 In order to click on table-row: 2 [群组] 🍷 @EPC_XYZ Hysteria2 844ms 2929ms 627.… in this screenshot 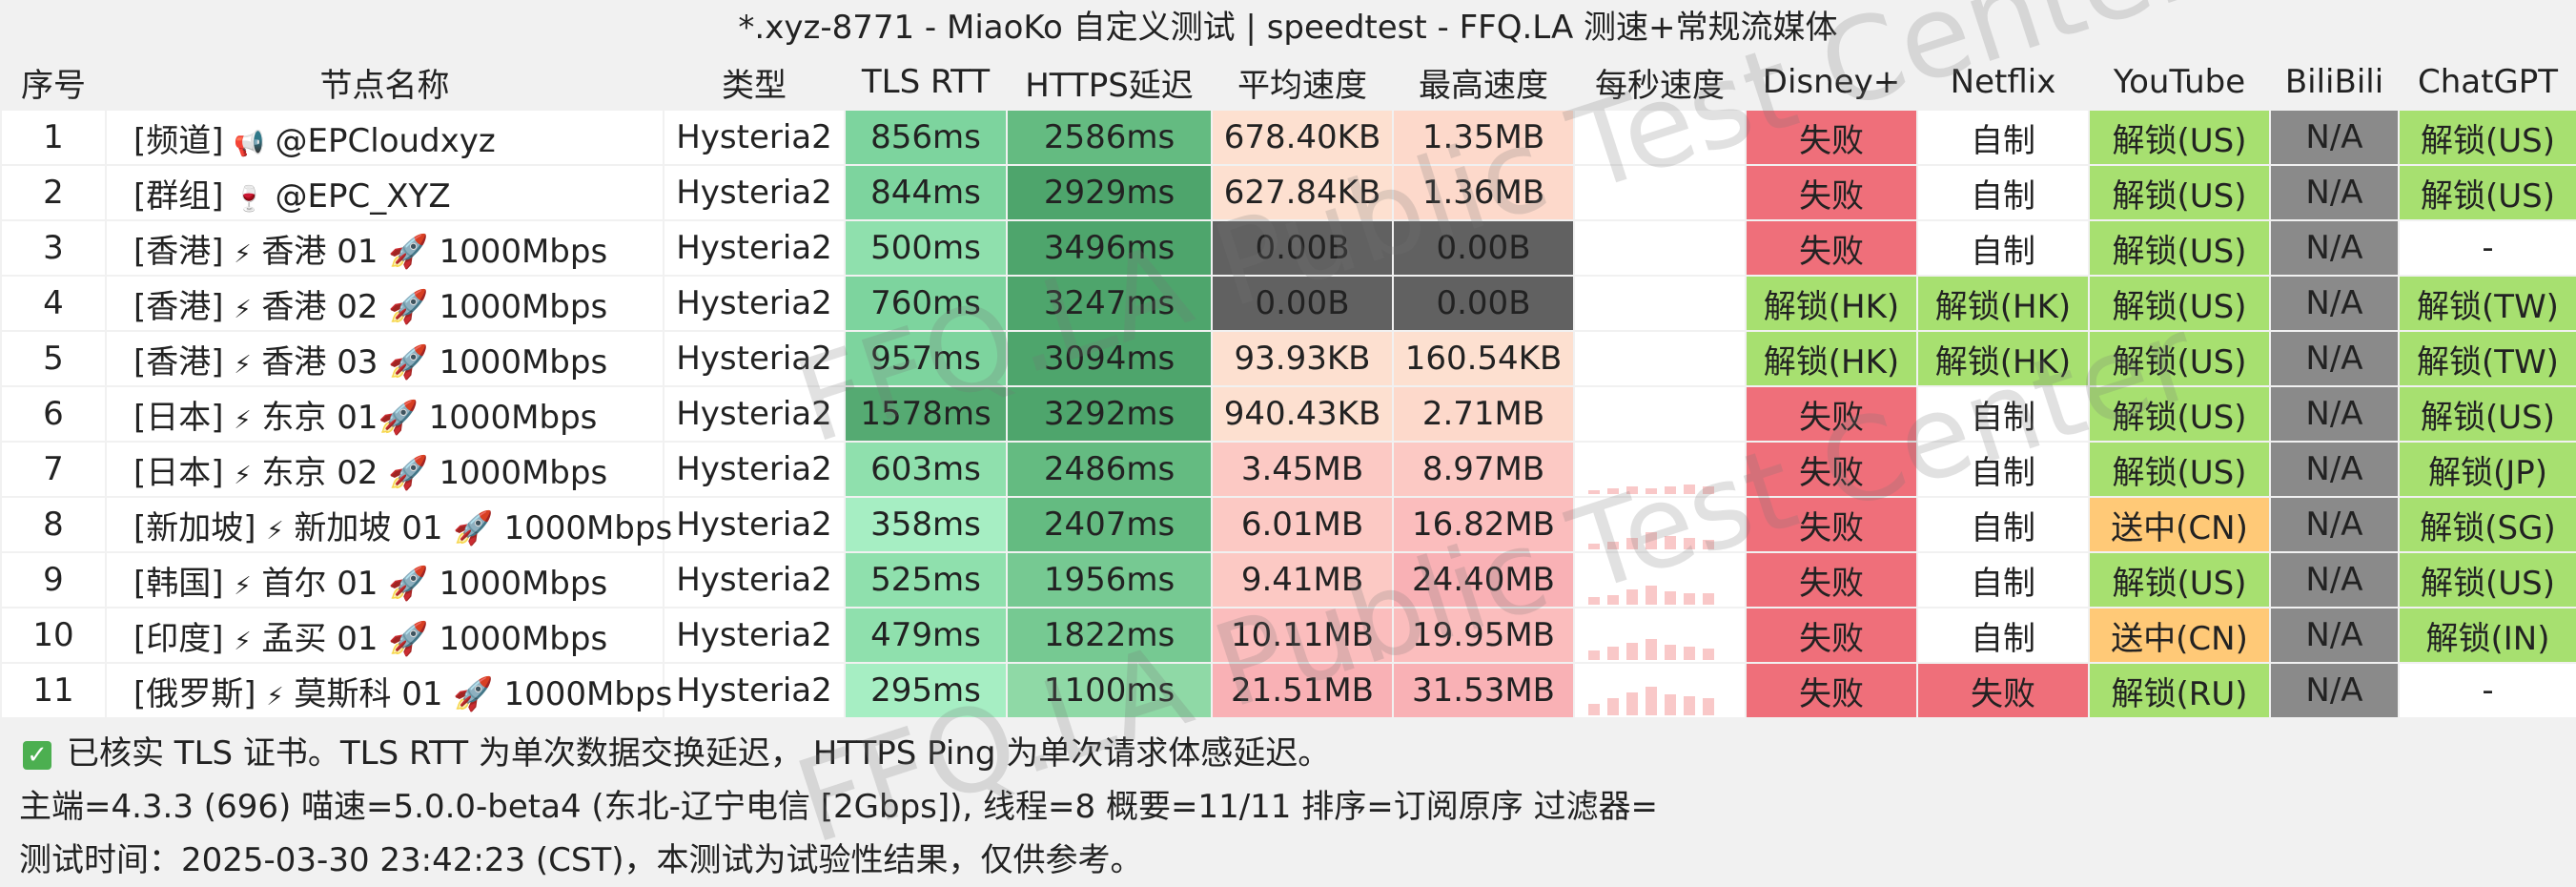, I will do `click(1288, 192)`.